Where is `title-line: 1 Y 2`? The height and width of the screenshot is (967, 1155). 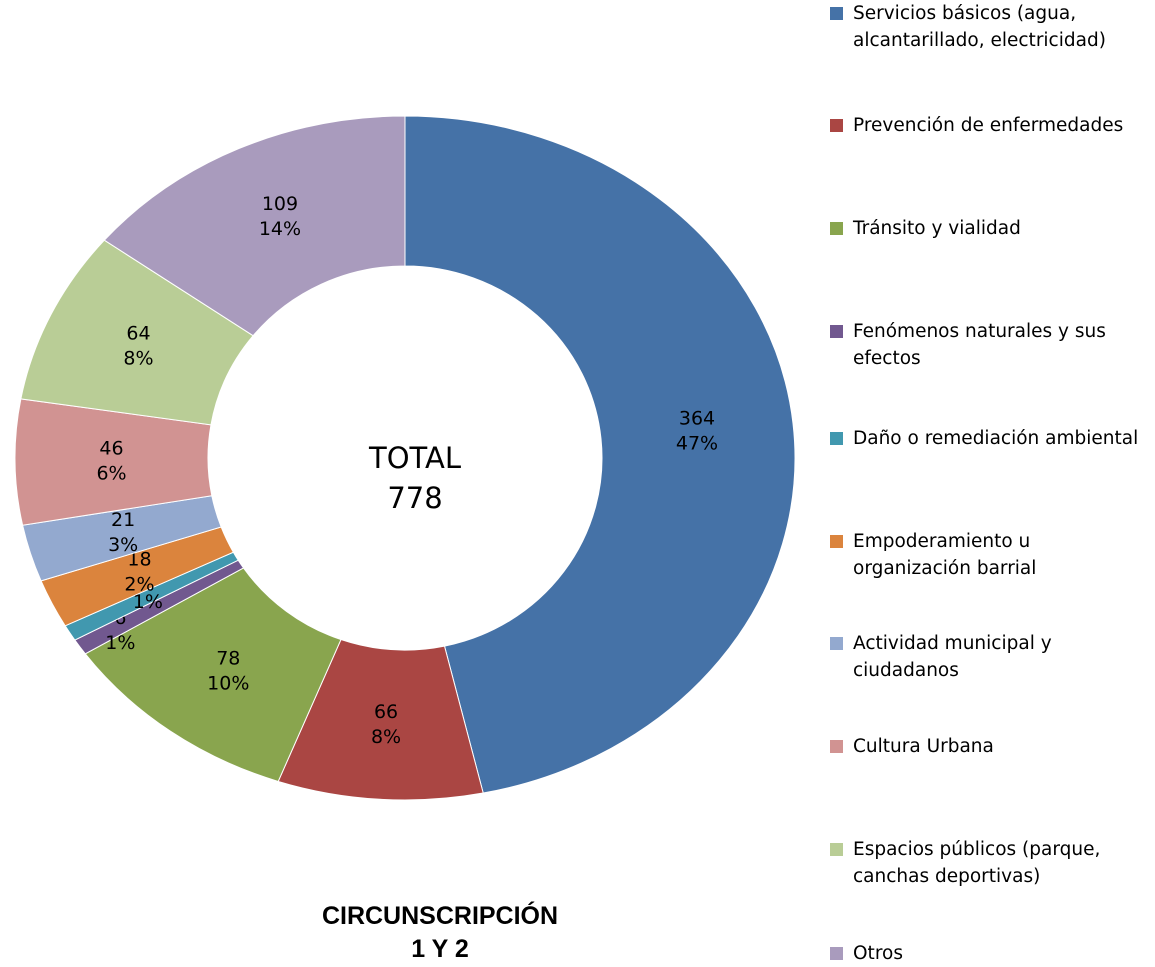 title-line: 1 Y 2 is located at coordinates (440, 949).